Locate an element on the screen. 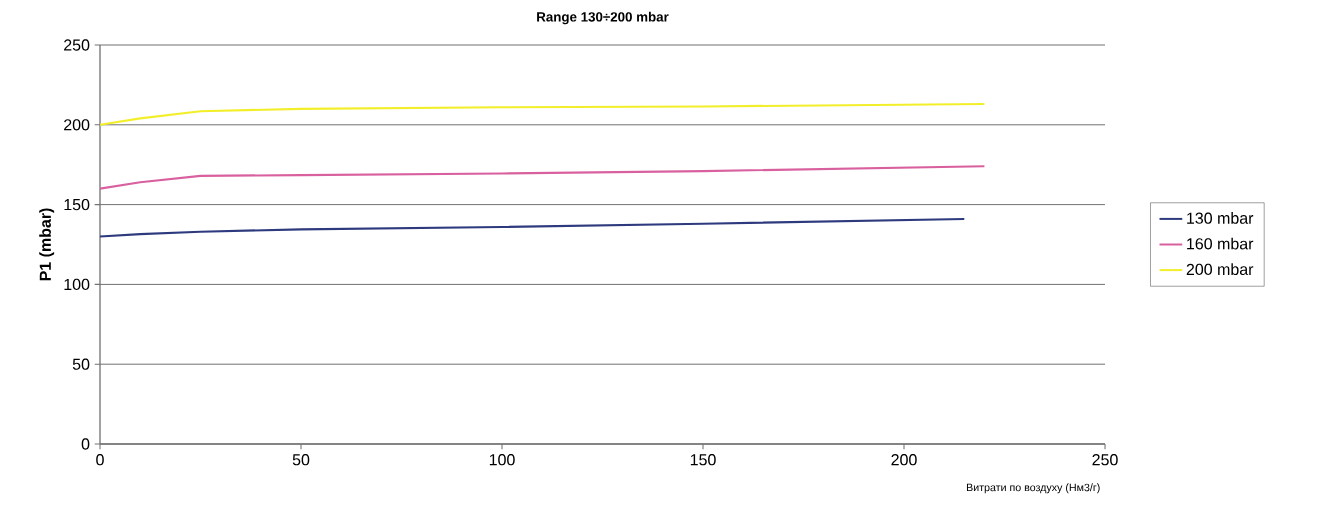 The width and height of the screenshot is (1319, 508). legend-label: 160 mbar is located at coordinates (1220, 243).